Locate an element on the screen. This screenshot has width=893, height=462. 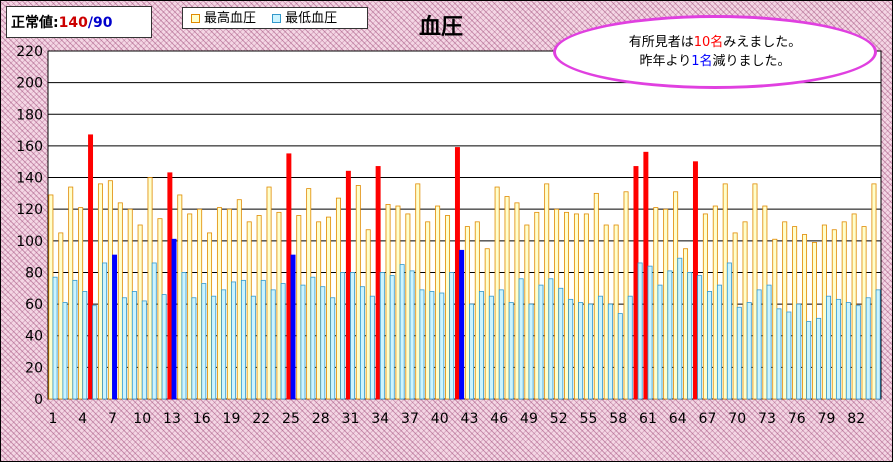
y-tick-label: 200 is located at coordinates (29, 84).